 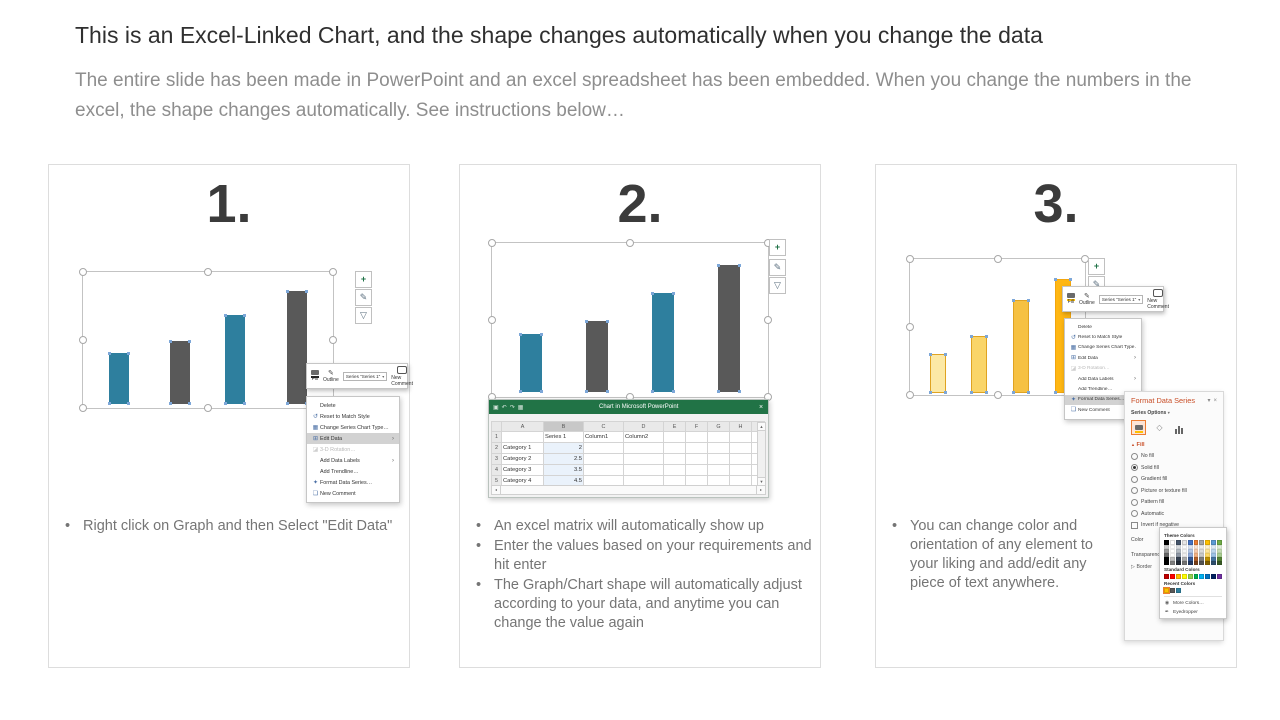 What do you see at coordinates (1158, 299) in the screenshot?
I see `new-comment-button: New Comment` at bounding box center [1158, 299].